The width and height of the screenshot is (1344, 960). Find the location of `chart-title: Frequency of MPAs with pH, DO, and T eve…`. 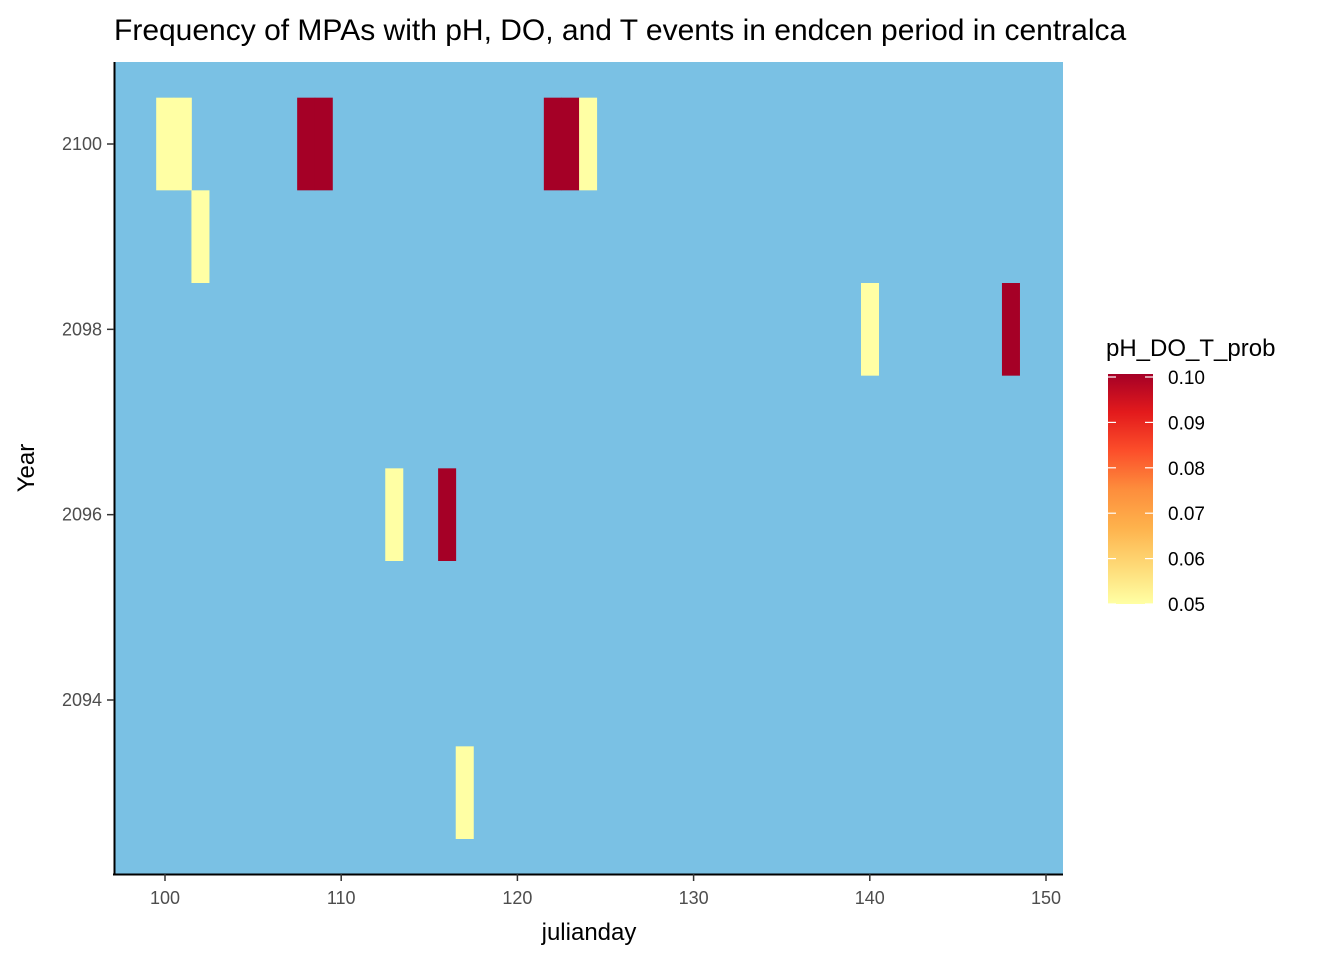

chart-title: Frequency of MPAs with pH, DO, and T eve… is located at coordinates (620, 30).